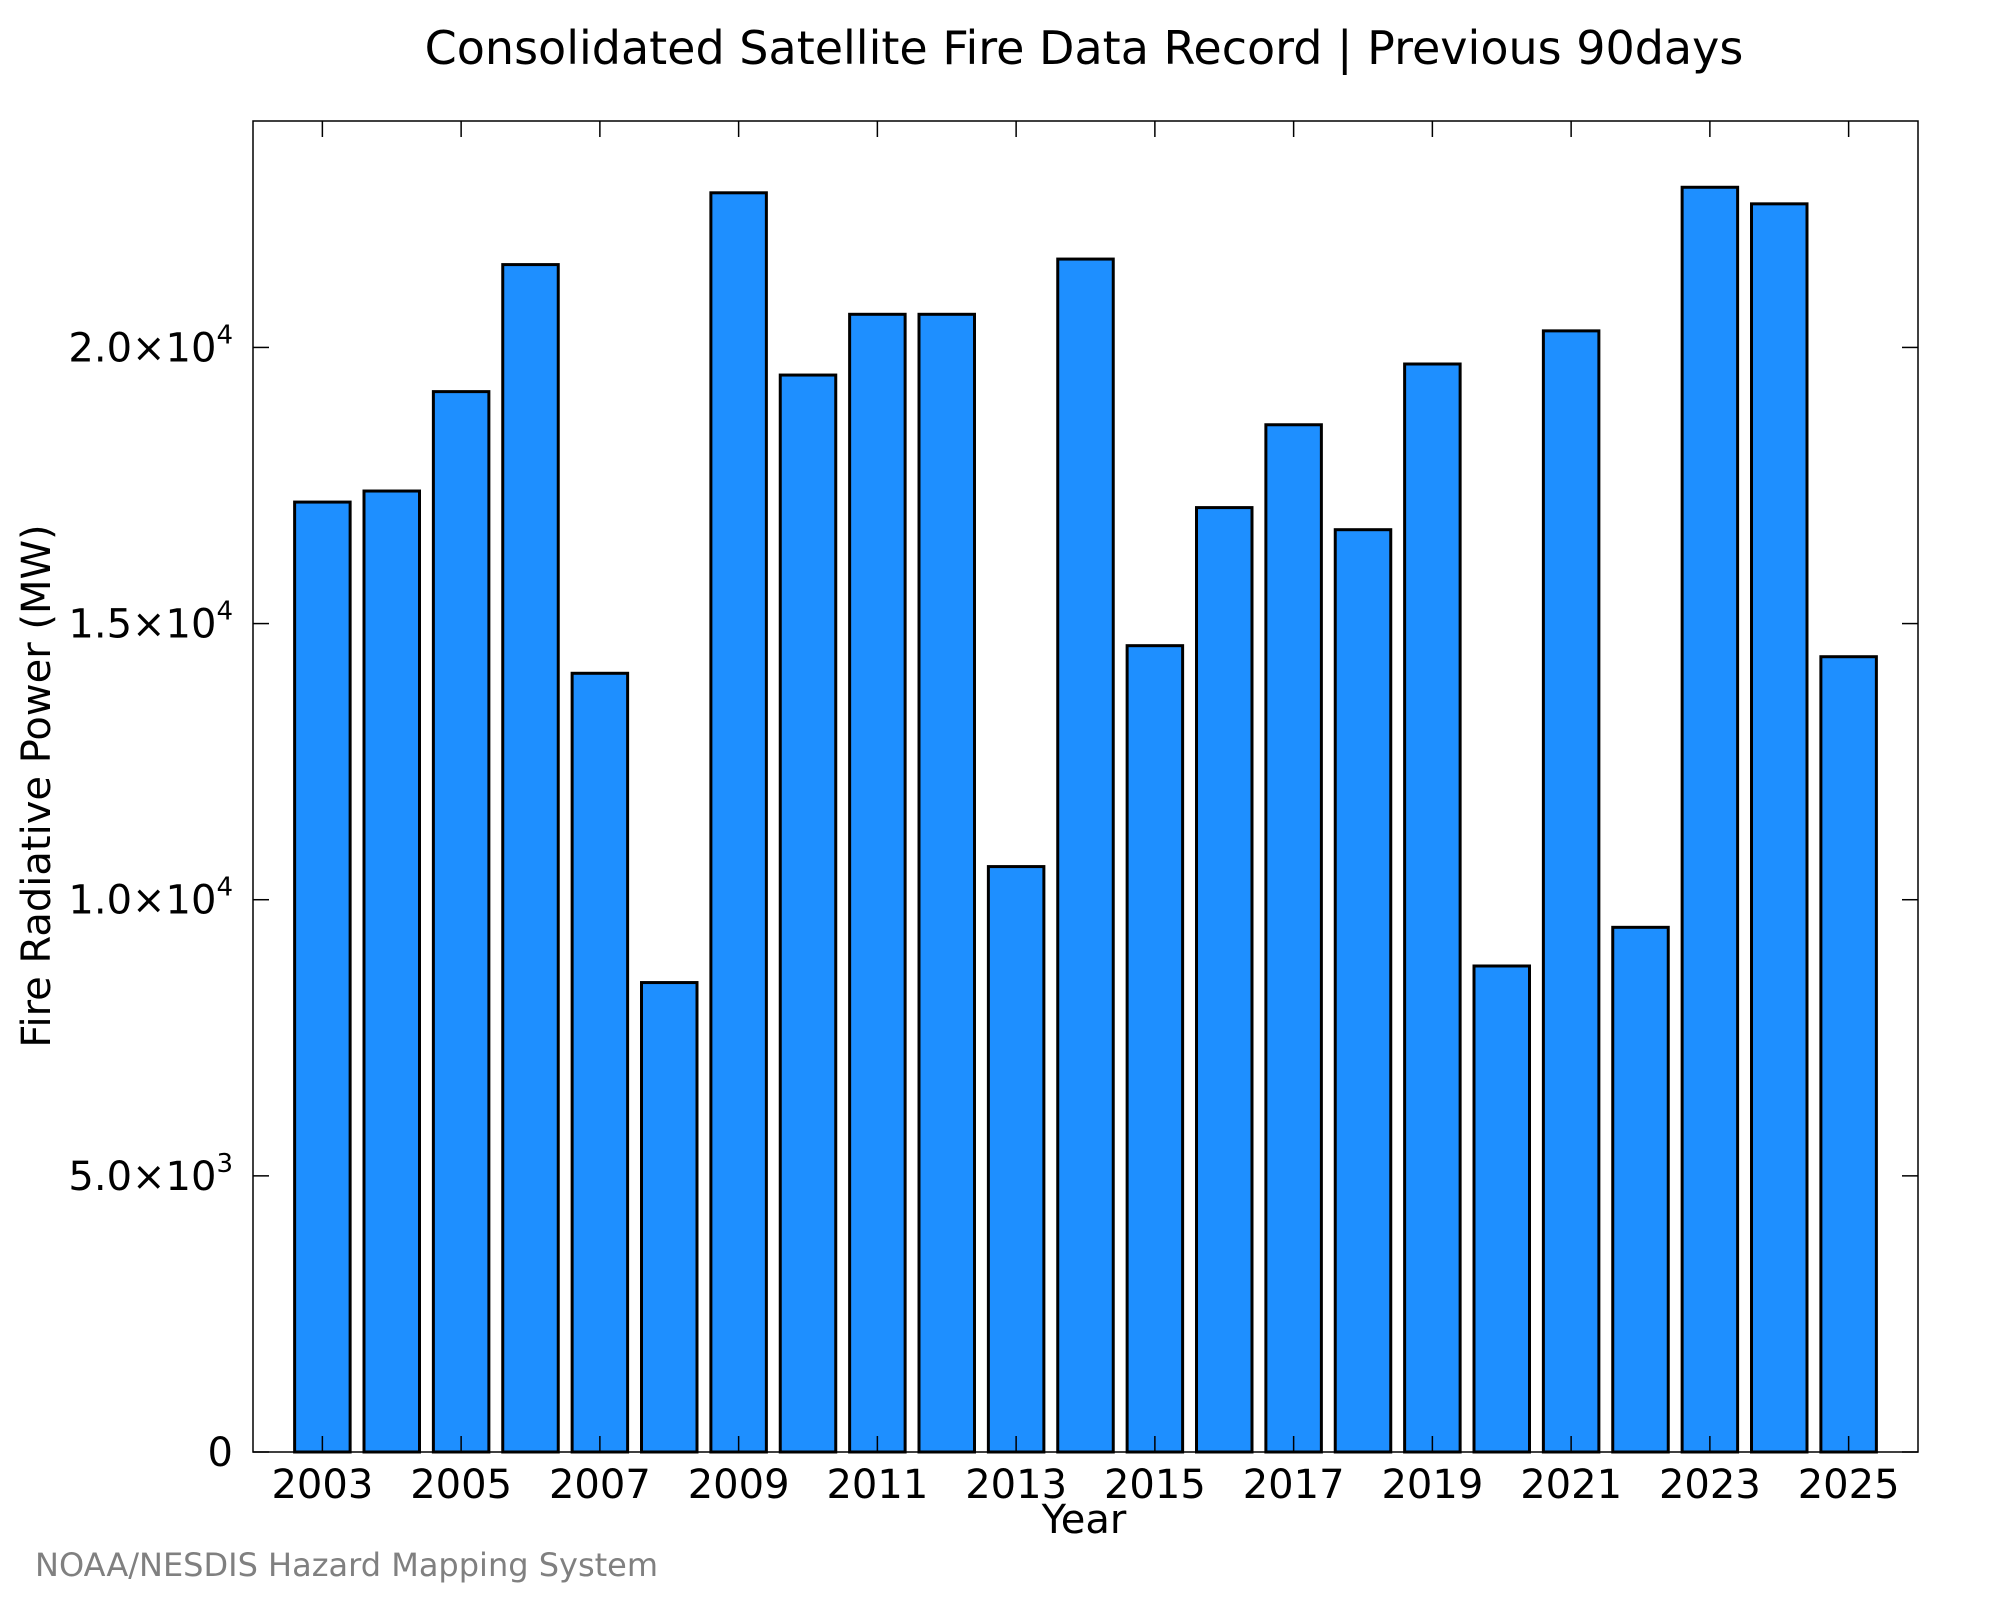 The height and width of the screenshot is (1600, 2000). What do you see at coordinates (946, 883) in the screenshot?
I see `bar-2012` at bounding box center [946, 883].